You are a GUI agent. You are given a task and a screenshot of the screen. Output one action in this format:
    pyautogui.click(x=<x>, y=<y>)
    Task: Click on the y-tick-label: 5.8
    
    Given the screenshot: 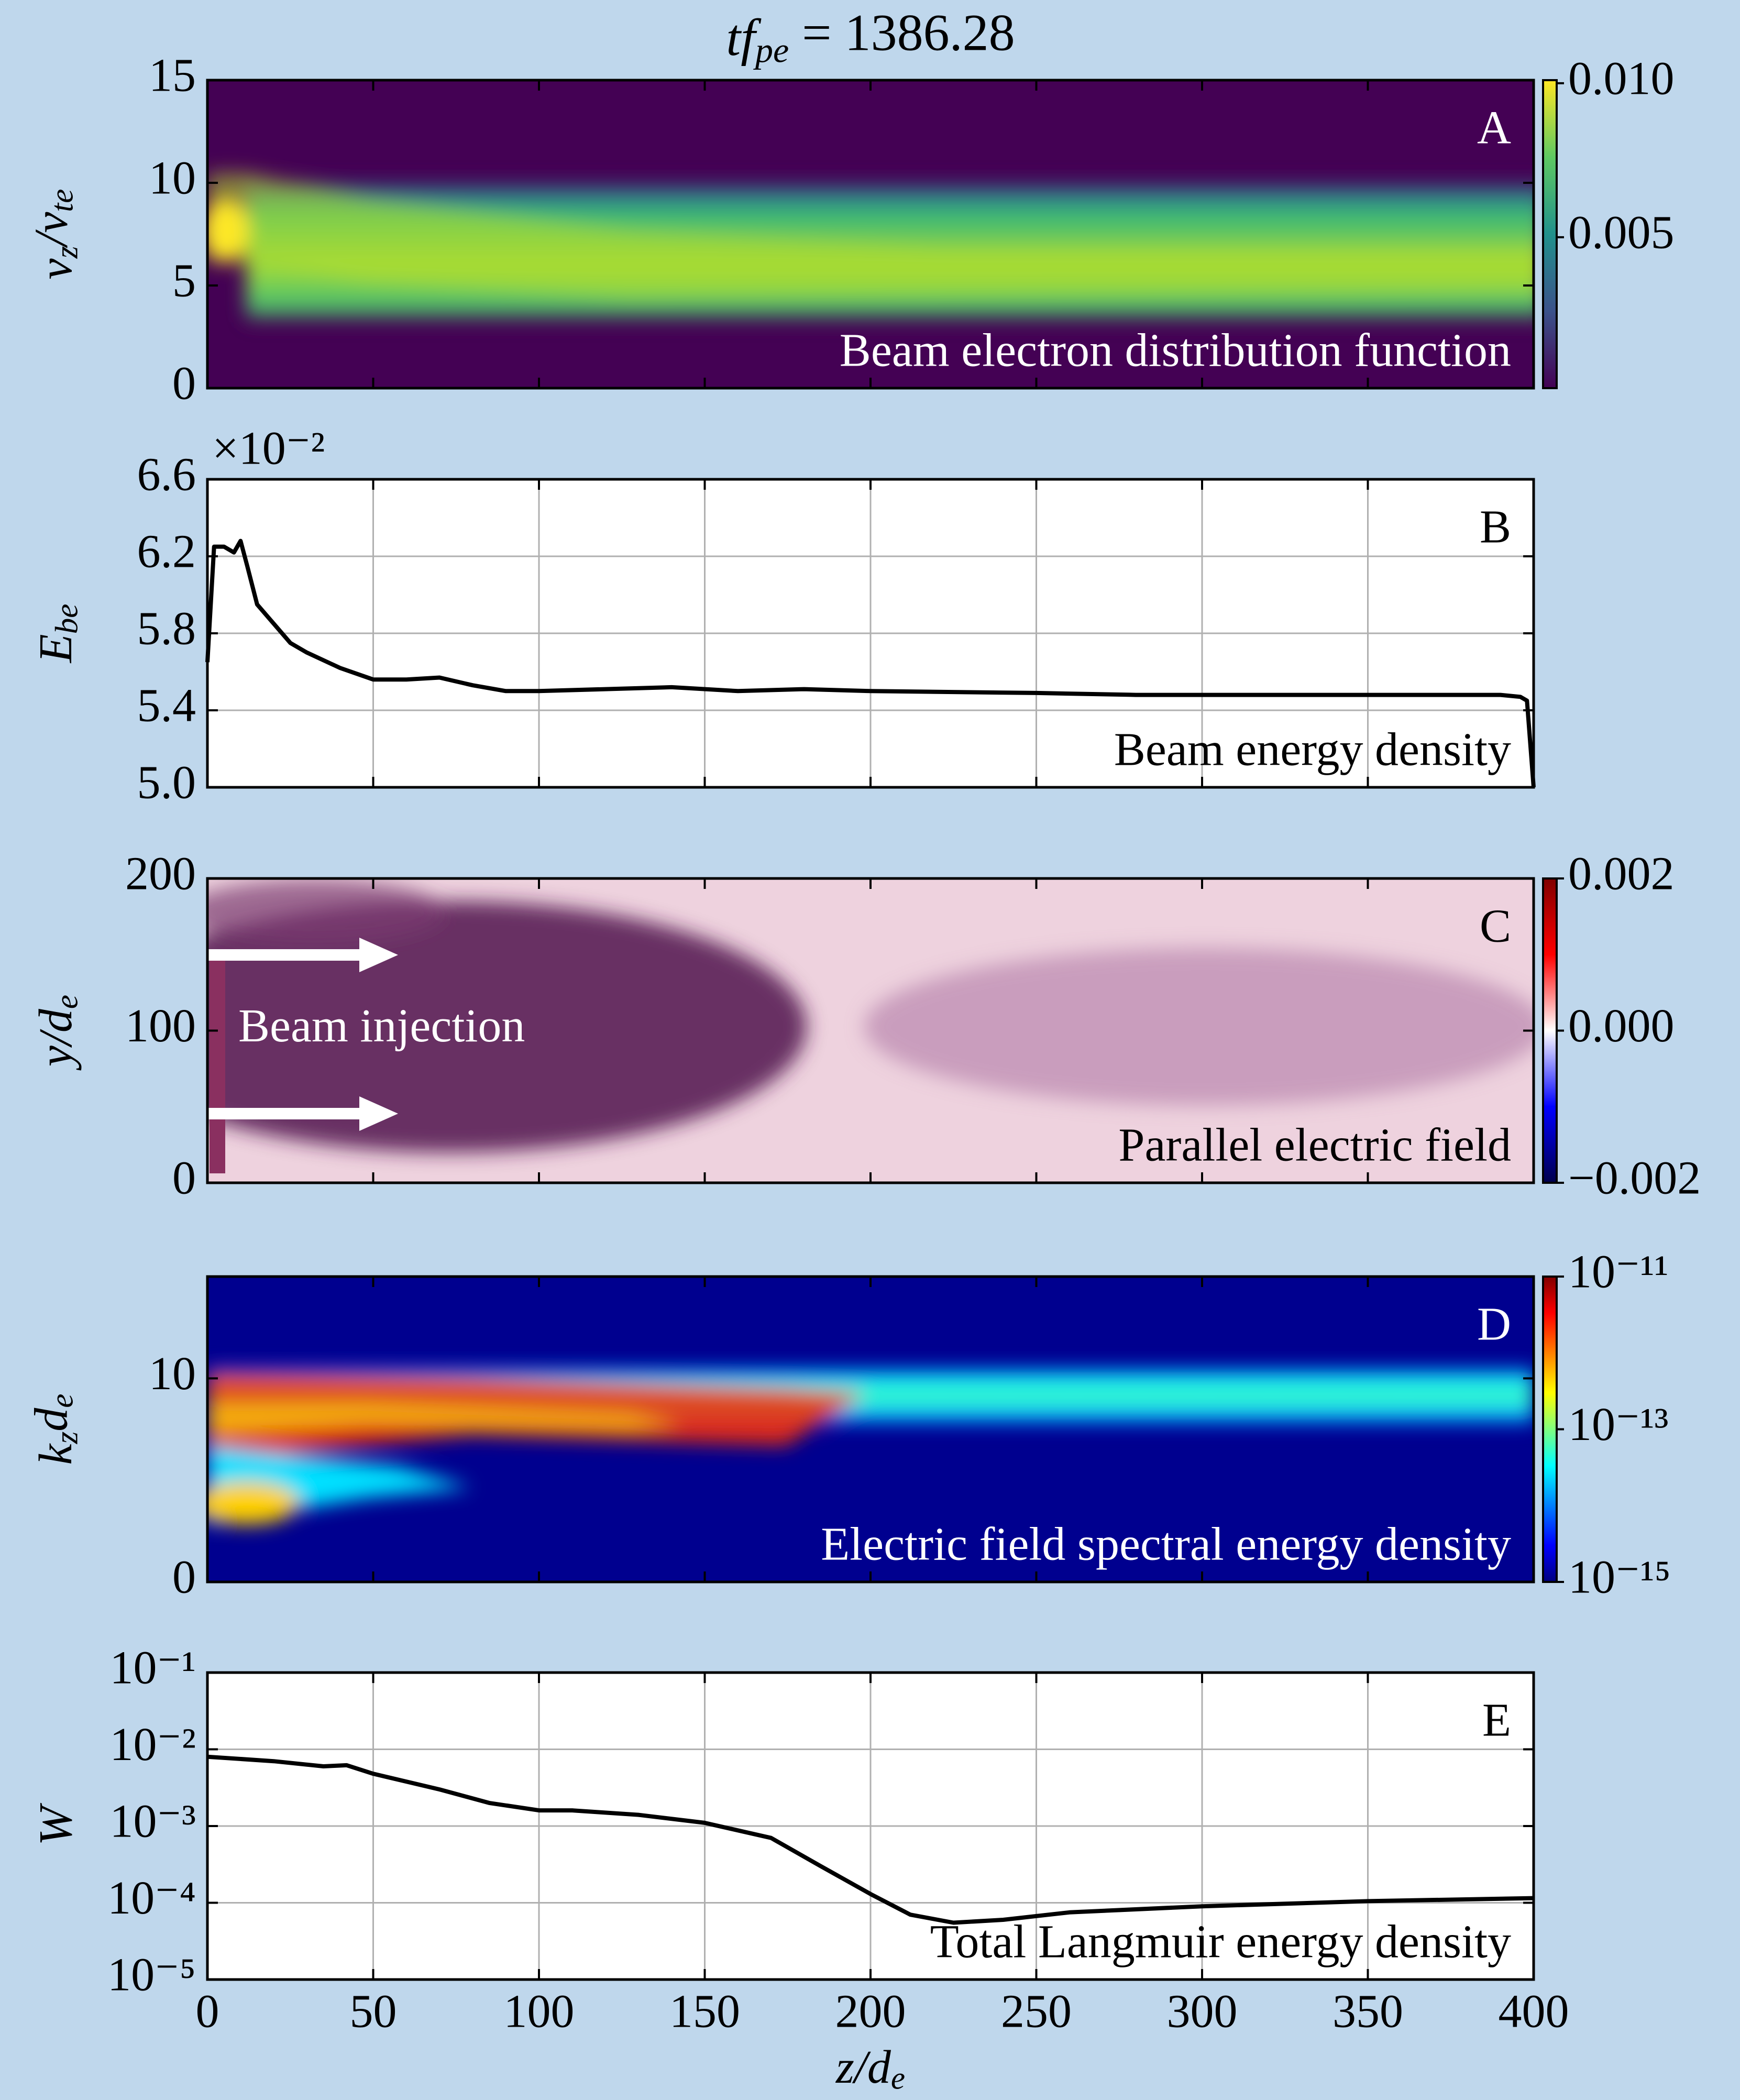 What is the action you would take?
    pyautogui.click(x=166, y=629)
    